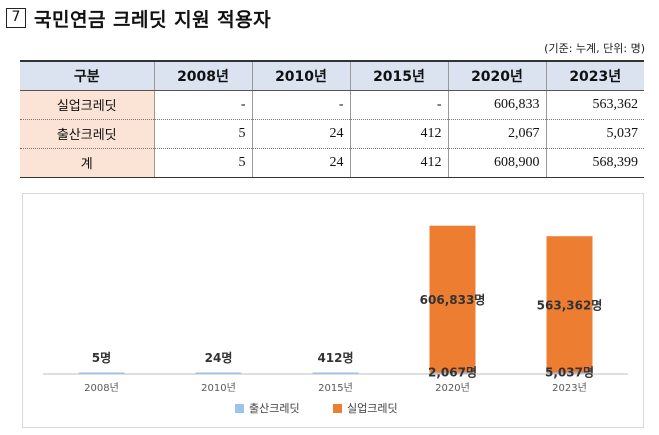 Image resolution: width=659 pixels, height=435 pixels. Describe the element at coordinates (337, 408) in the screenshot. I see `legend-swatch-unemployment` at that location.